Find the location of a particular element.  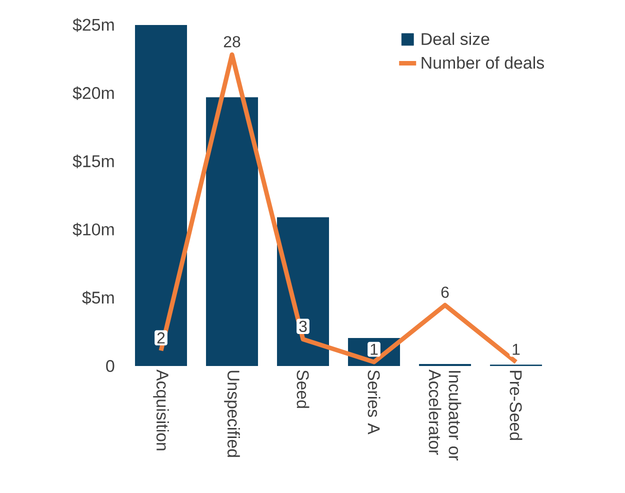

x-tick-label: Pre-Seed is located at coordinates (516, 405).